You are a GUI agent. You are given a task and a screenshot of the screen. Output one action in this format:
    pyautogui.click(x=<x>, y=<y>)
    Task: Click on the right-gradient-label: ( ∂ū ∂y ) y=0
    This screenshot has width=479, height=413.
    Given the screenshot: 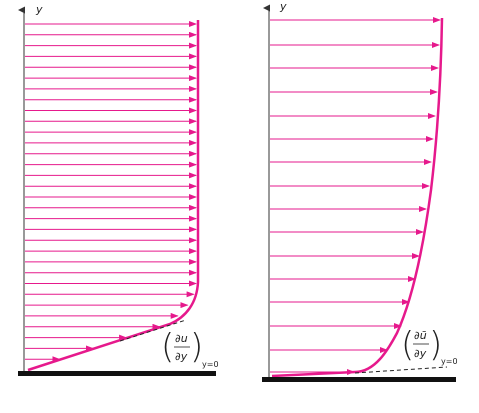 What is the action you would take?
    pyautogui.click(x=429, y=345)
    